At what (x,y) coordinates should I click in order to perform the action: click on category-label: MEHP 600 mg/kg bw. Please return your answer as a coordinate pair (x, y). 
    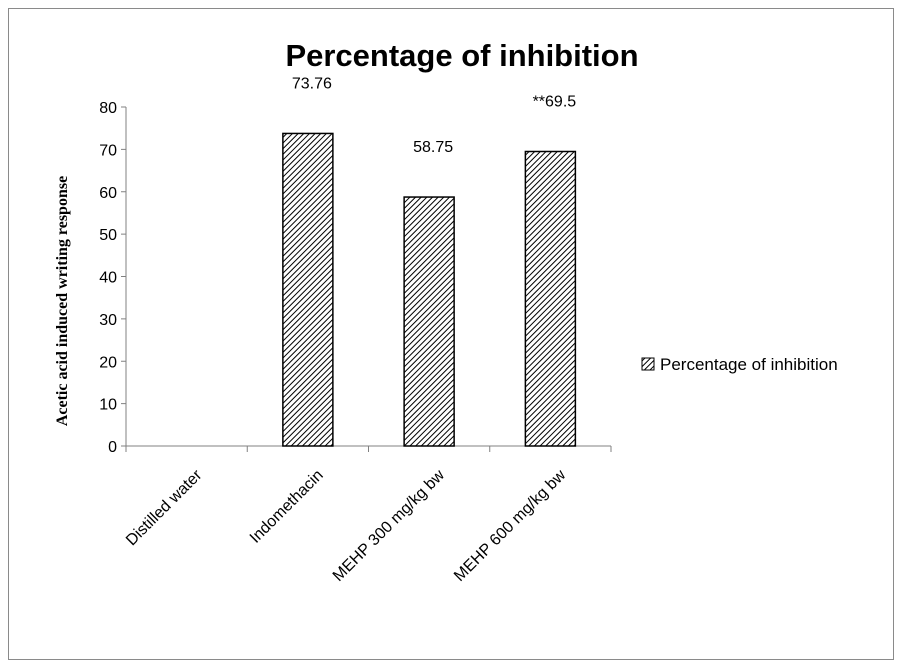
    Looking at the image, I should click on (510, 525).